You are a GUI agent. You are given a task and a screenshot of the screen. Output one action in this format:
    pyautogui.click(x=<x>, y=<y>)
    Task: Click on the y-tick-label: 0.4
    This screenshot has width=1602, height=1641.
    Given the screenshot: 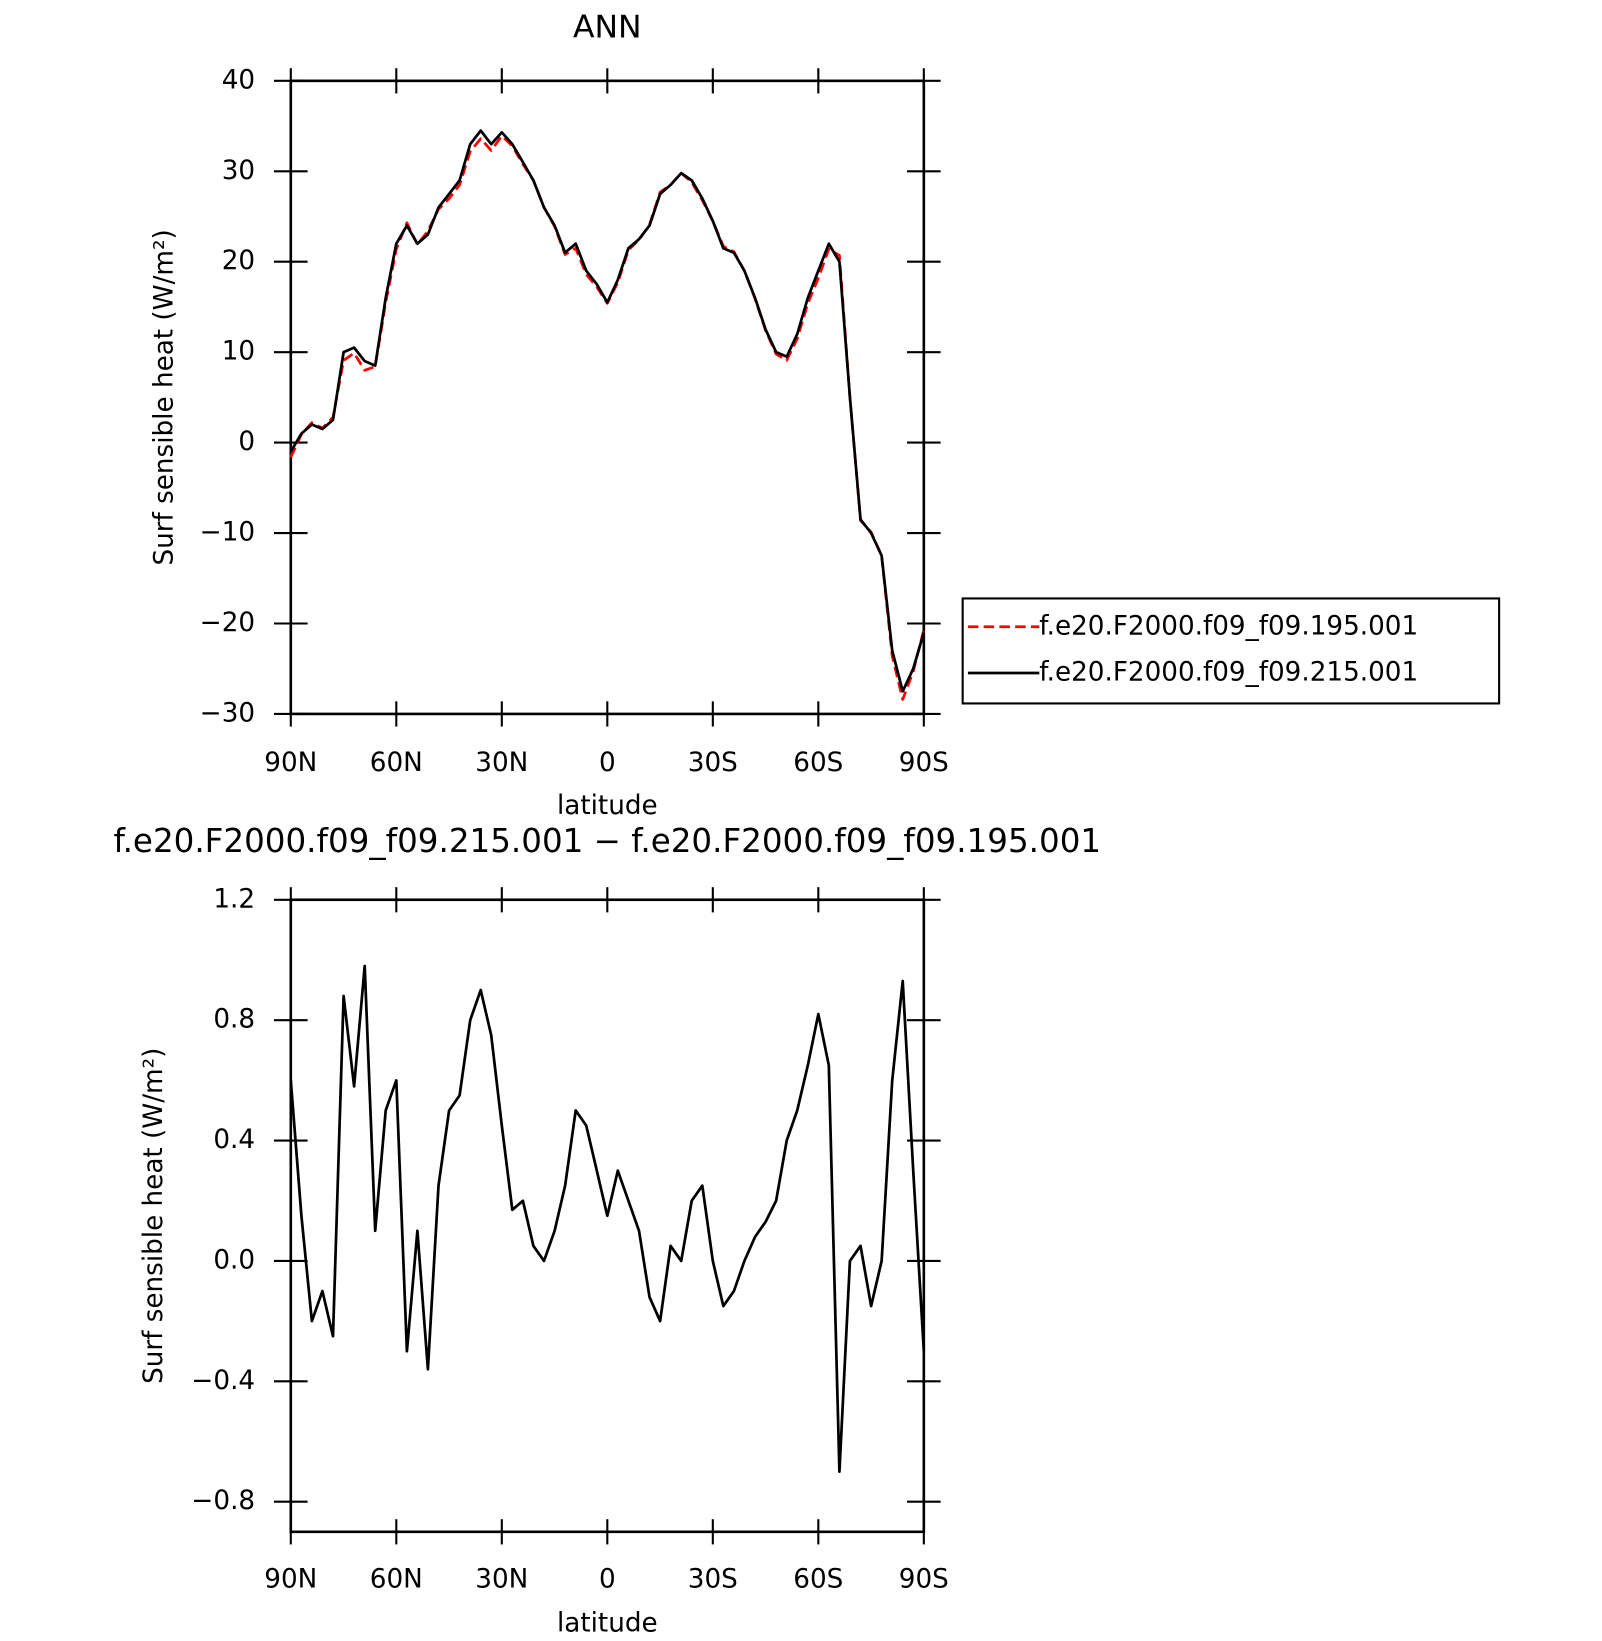 What is the action you would take?
    pyautogui.click(x=234, y=1140)
    